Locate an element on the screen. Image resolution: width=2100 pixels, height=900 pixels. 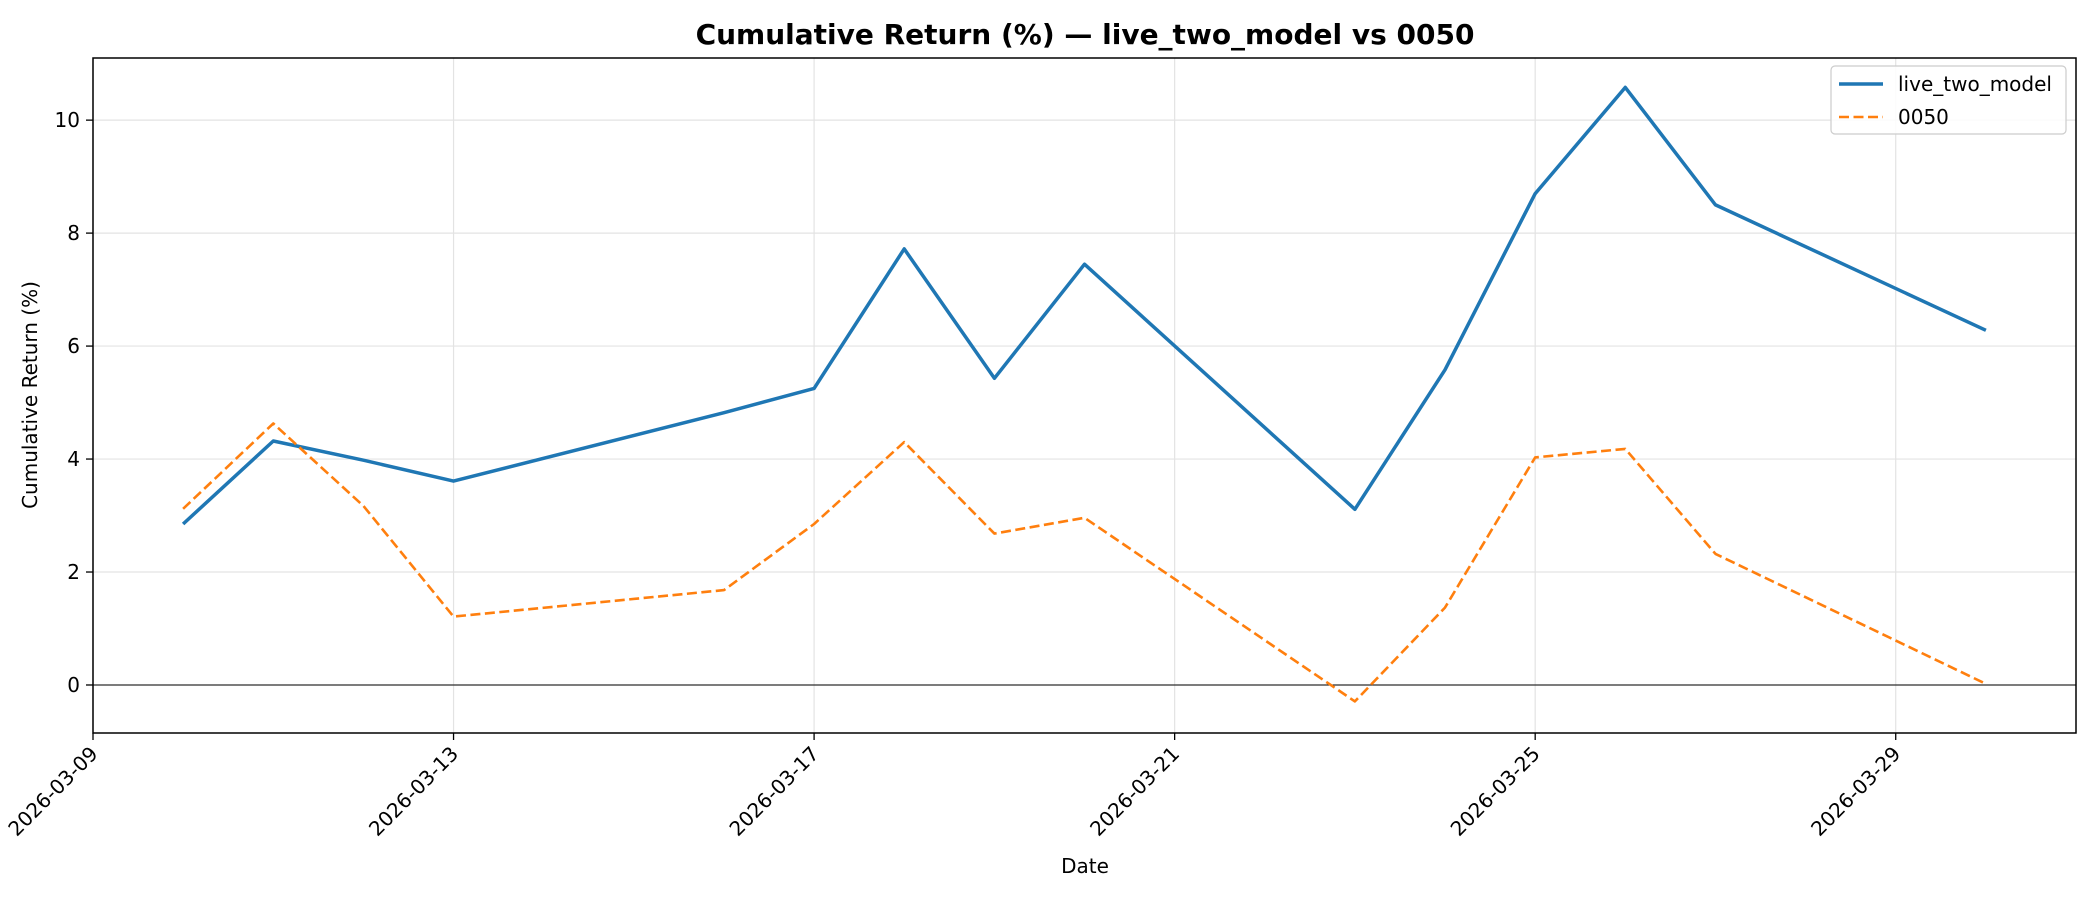
legend-label-live-two-model: live_two_model is located at coordinates (1975, 84).